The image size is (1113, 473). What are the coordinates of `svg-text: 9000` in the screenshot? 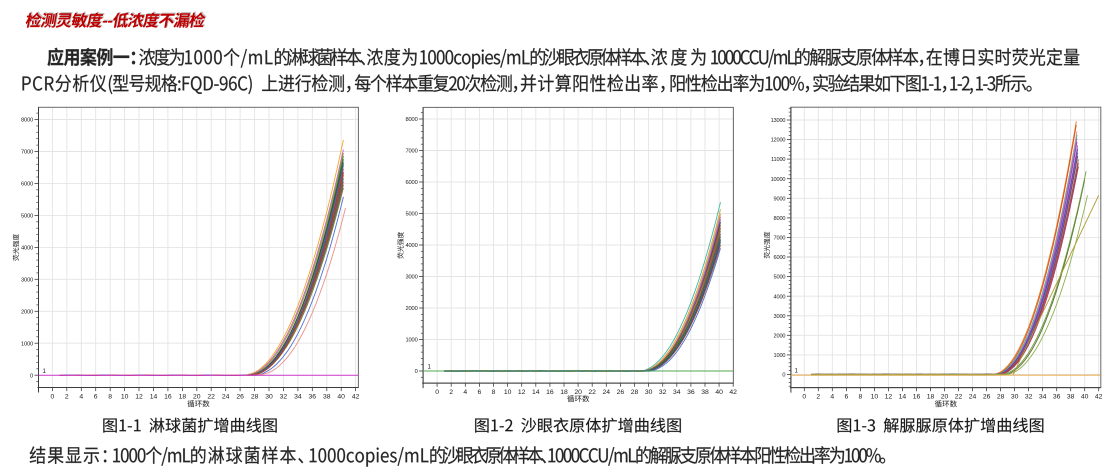 It's located at (780, 199).